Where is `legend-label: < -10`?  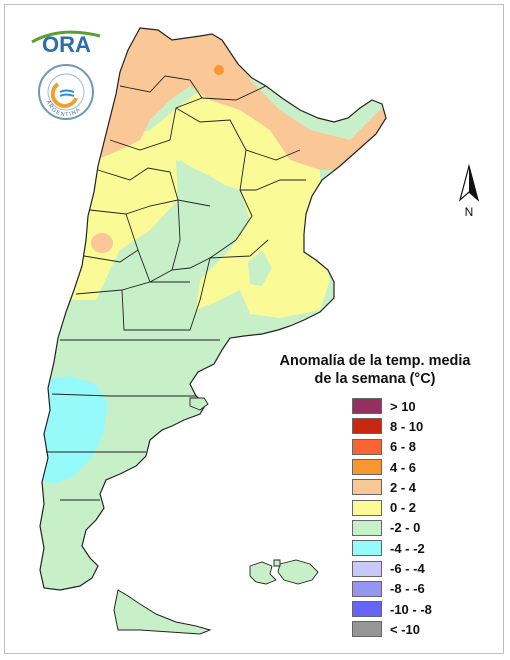 legend-label: < -10 is located at coordinates (405, 629).